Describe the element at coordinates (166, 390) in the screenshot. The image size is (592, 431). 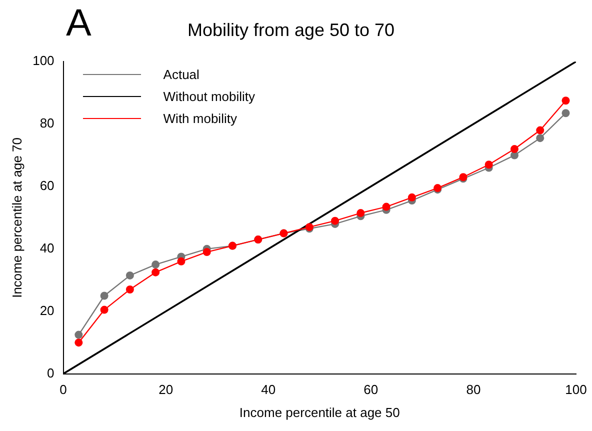
I see `x-tick-label: 20` at that location.